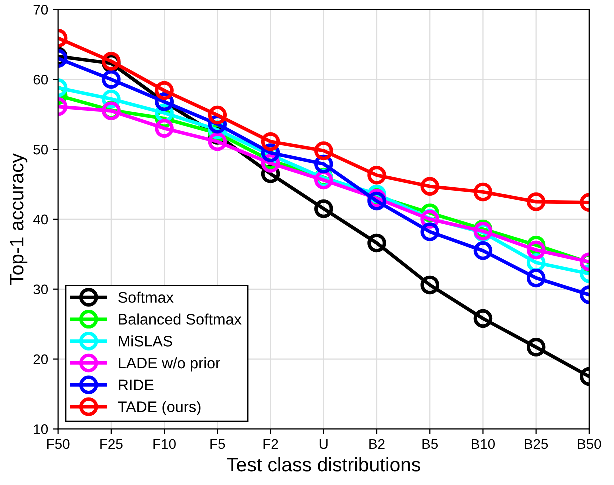 This screenshot has width=614, height=485. Describe the element at coordinates (41, 289) in the screenshot. I see `y-tick-label: 30` at that location.